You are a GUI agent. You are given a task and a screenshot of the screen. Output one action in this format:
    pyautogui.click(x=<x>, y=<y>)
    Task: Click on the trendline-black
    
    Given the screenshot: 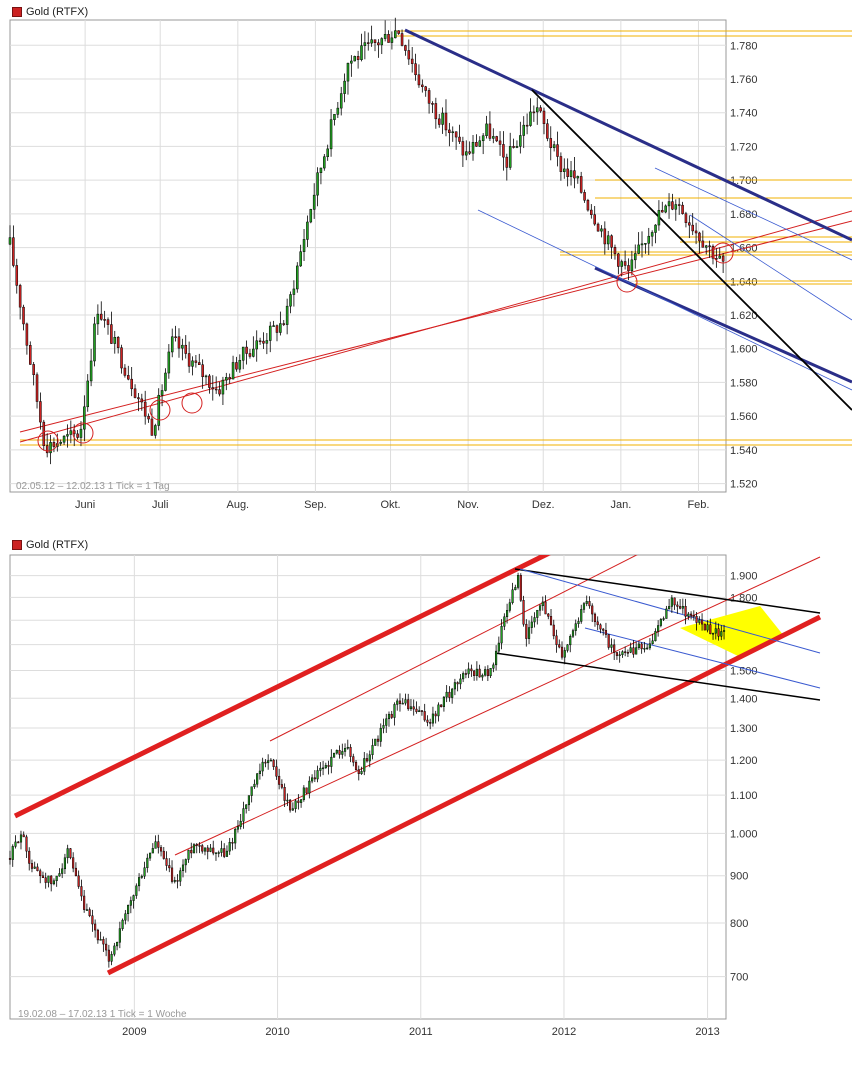 What is the action you would take?
    pyautogui.click(x=657, y=676)
    